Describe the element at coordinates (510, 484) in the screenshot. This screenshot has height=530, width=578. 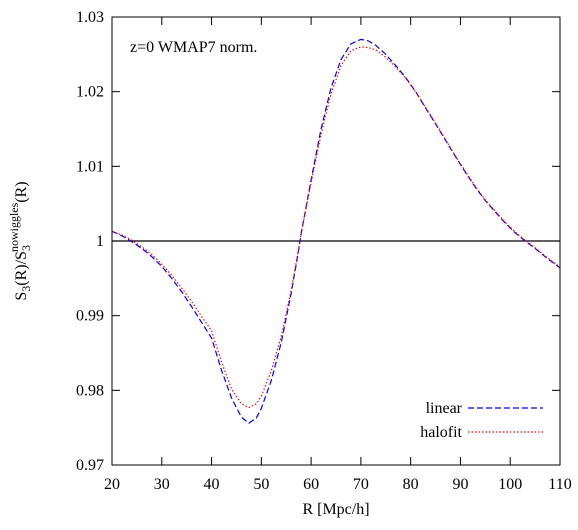
I see `x-tick-label: 100` at that location.